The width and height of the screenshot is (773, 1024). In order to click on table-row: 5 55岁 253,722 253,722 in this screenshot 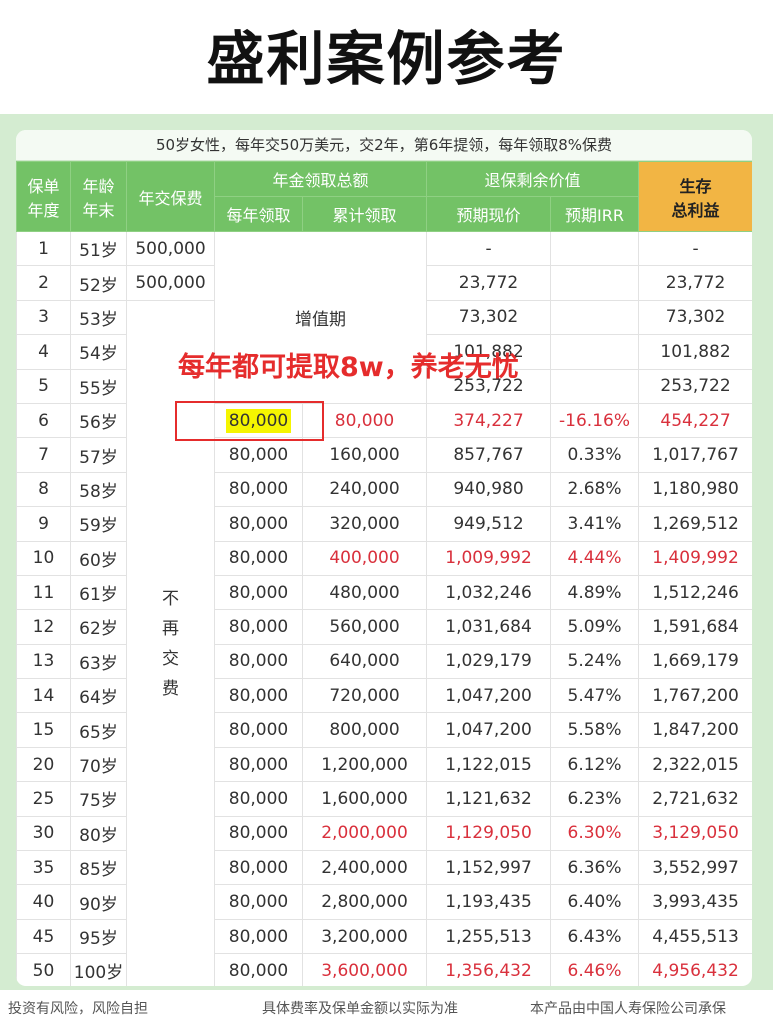, I will do `click(384, 386)`.